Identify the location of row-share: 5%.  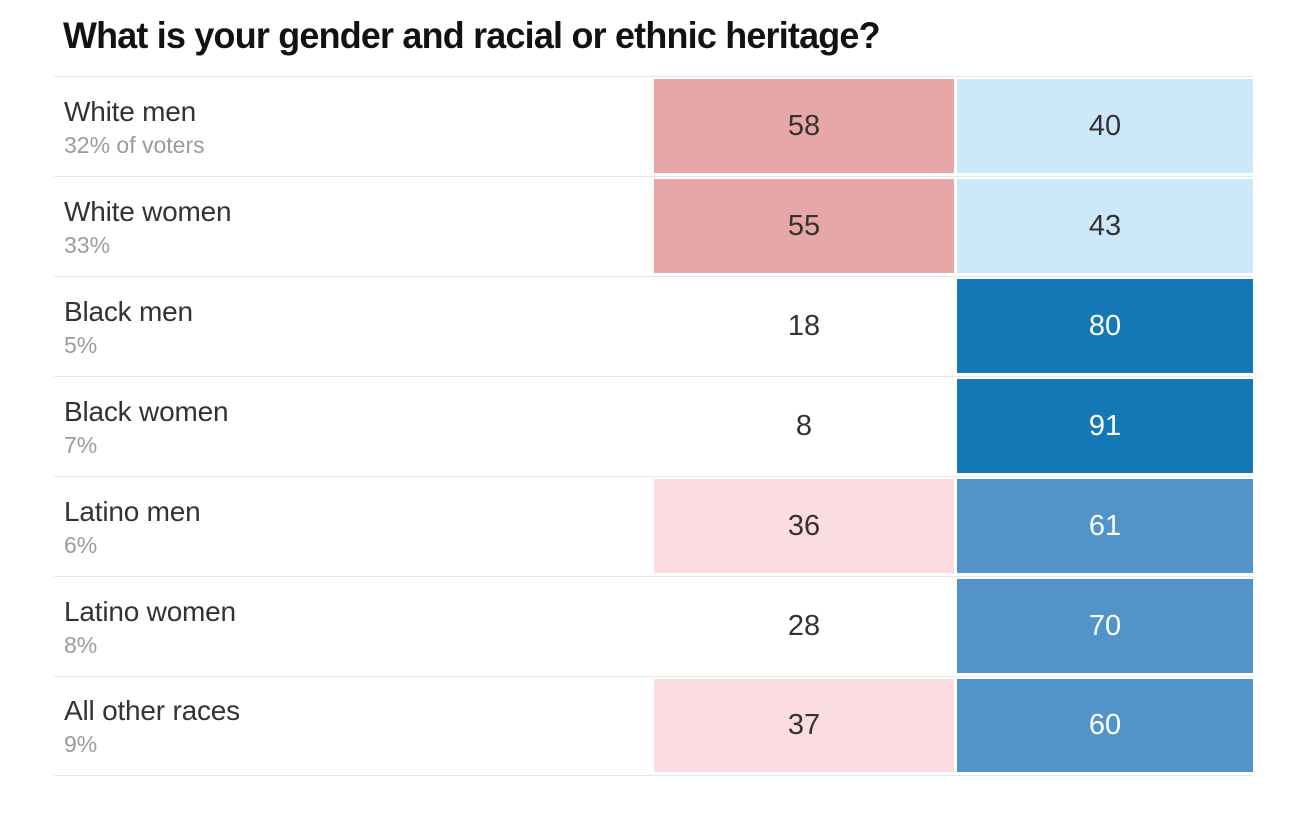
(81, 344).